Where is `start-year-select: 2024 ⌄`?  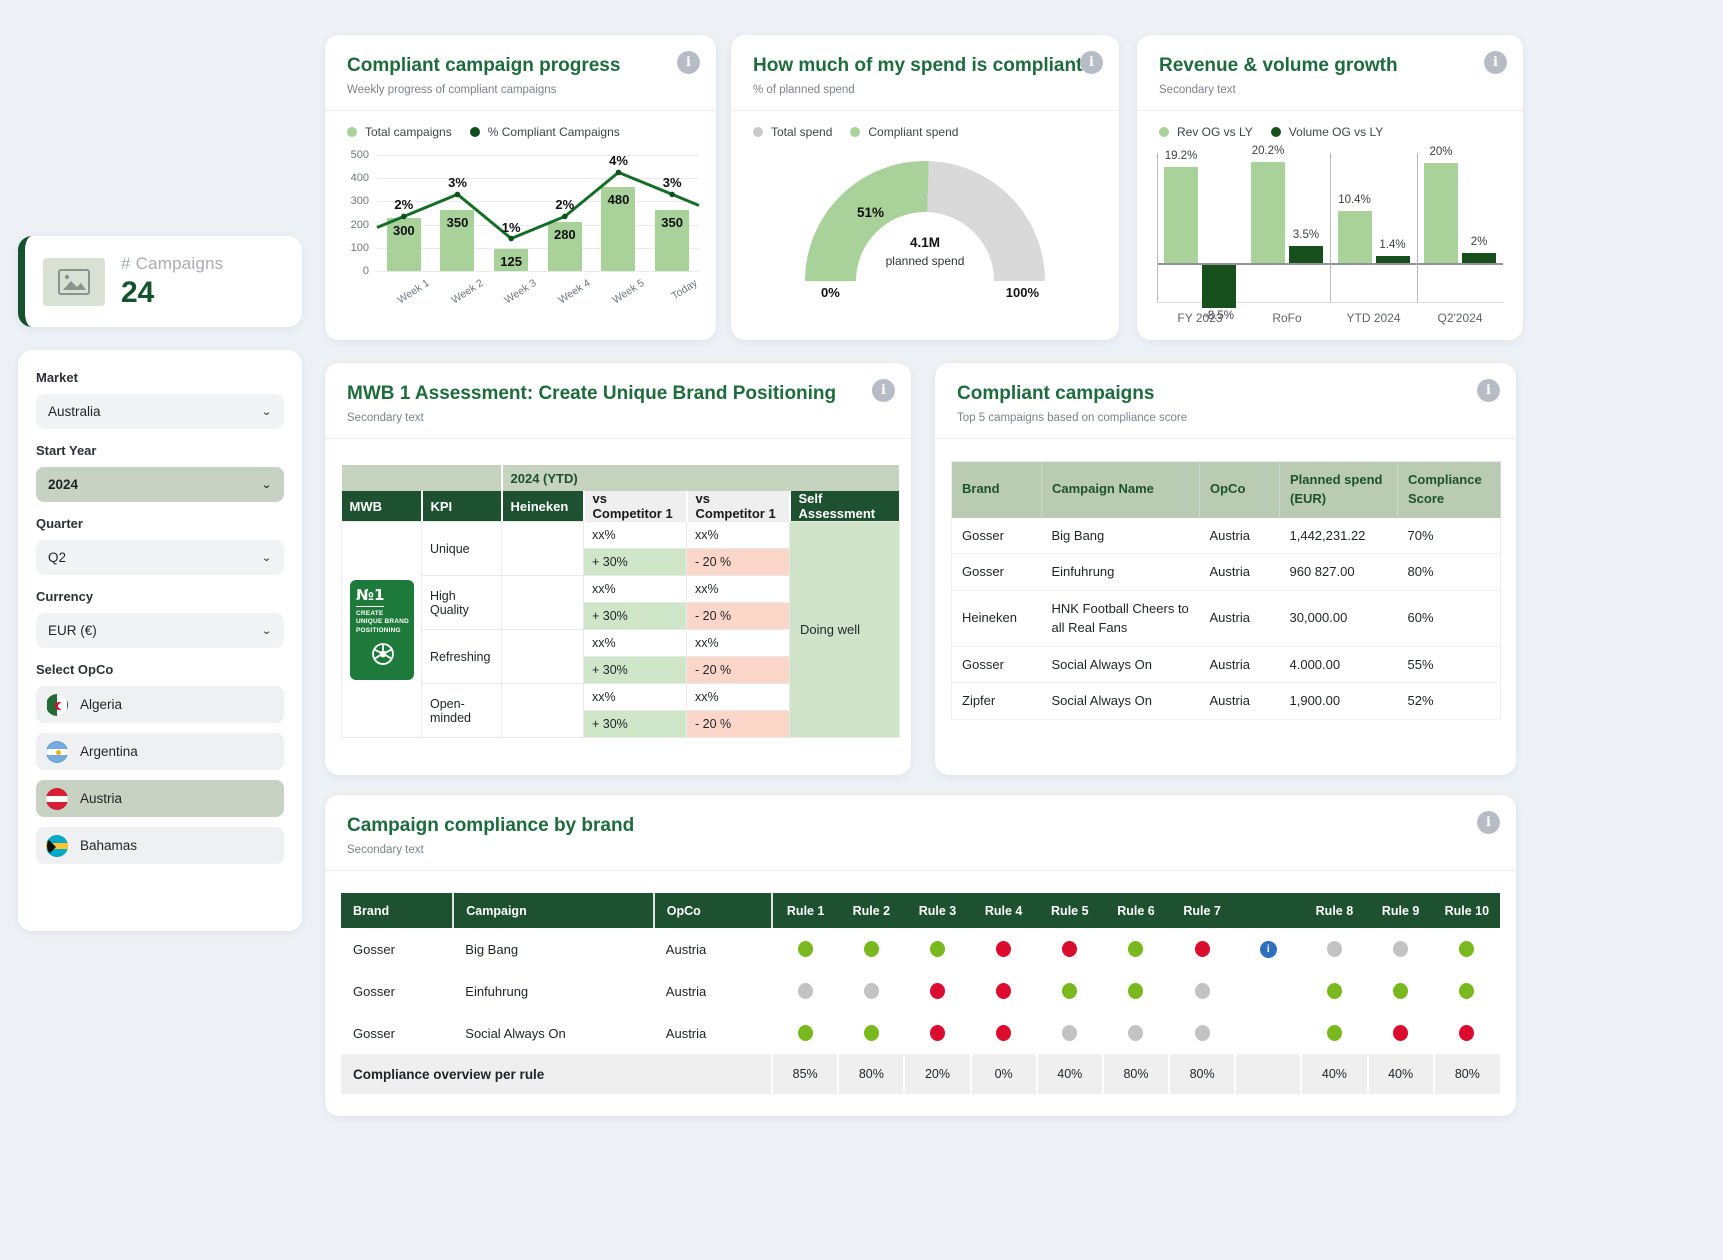
start-year-select: 2024 ⌄ is located at coordinates (160, 484).